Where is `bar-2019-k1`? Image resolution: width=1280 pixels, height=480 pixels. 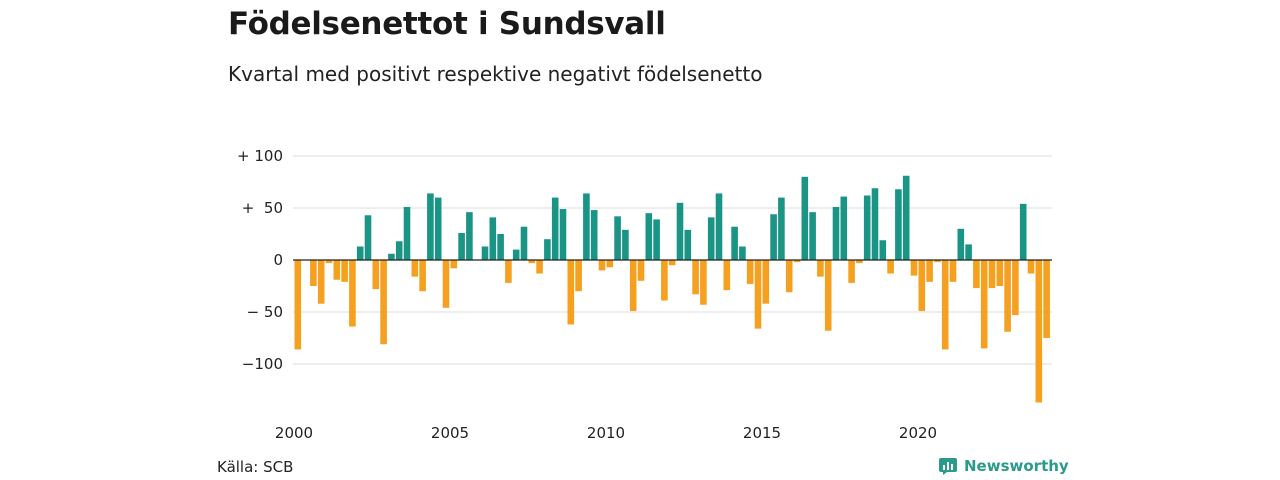
bar-2019-k1 is located at coordinates (890, 267).